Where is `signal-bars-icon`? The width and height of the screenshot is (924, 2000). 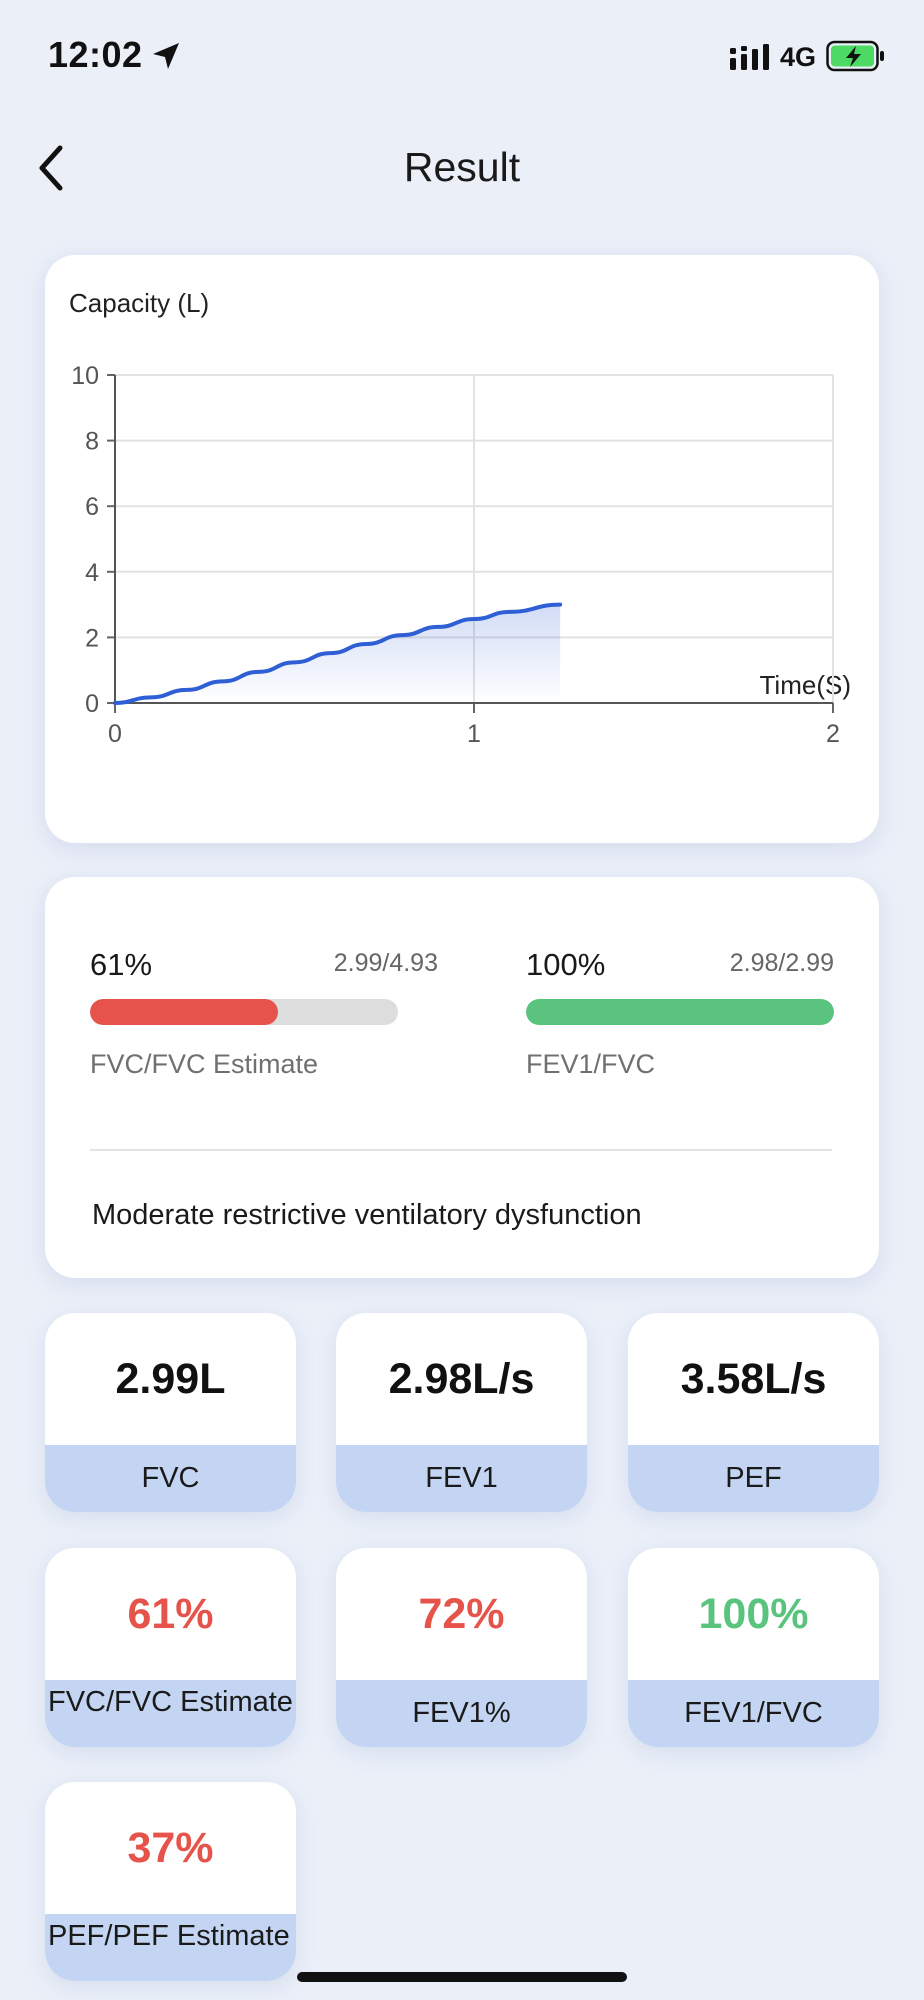
signal-bars-icon is located at coordinates (749, 57).